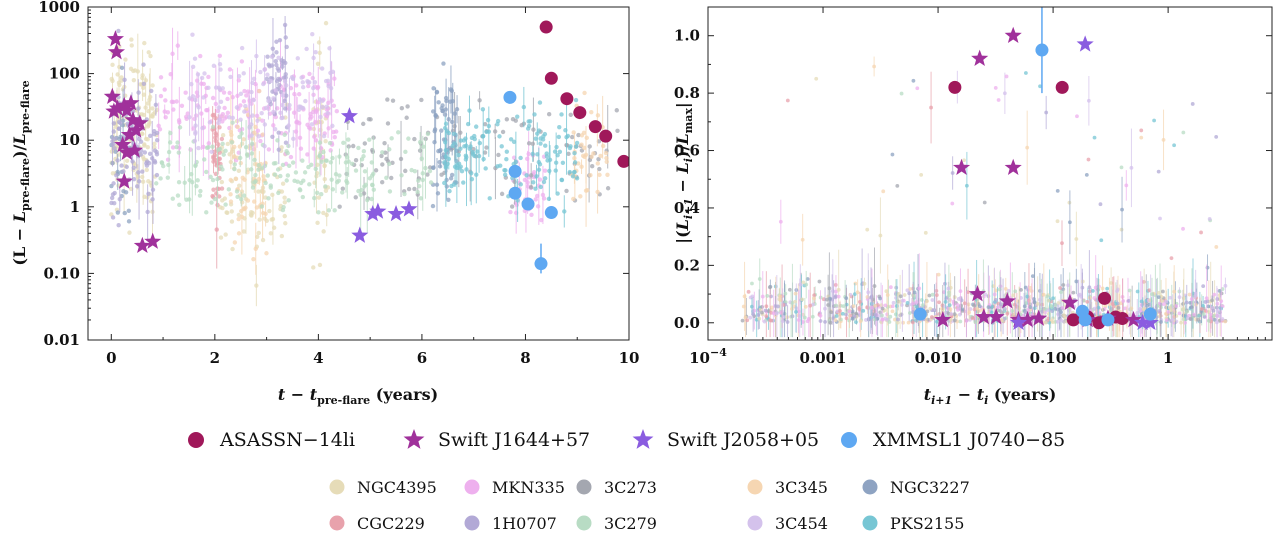 This screenshot has width=1276, height=539. What do you see at coordinates (59, 8) in the screenshot?
I see `left-y-tick-label: 1000` at bounding box center [59, 8].